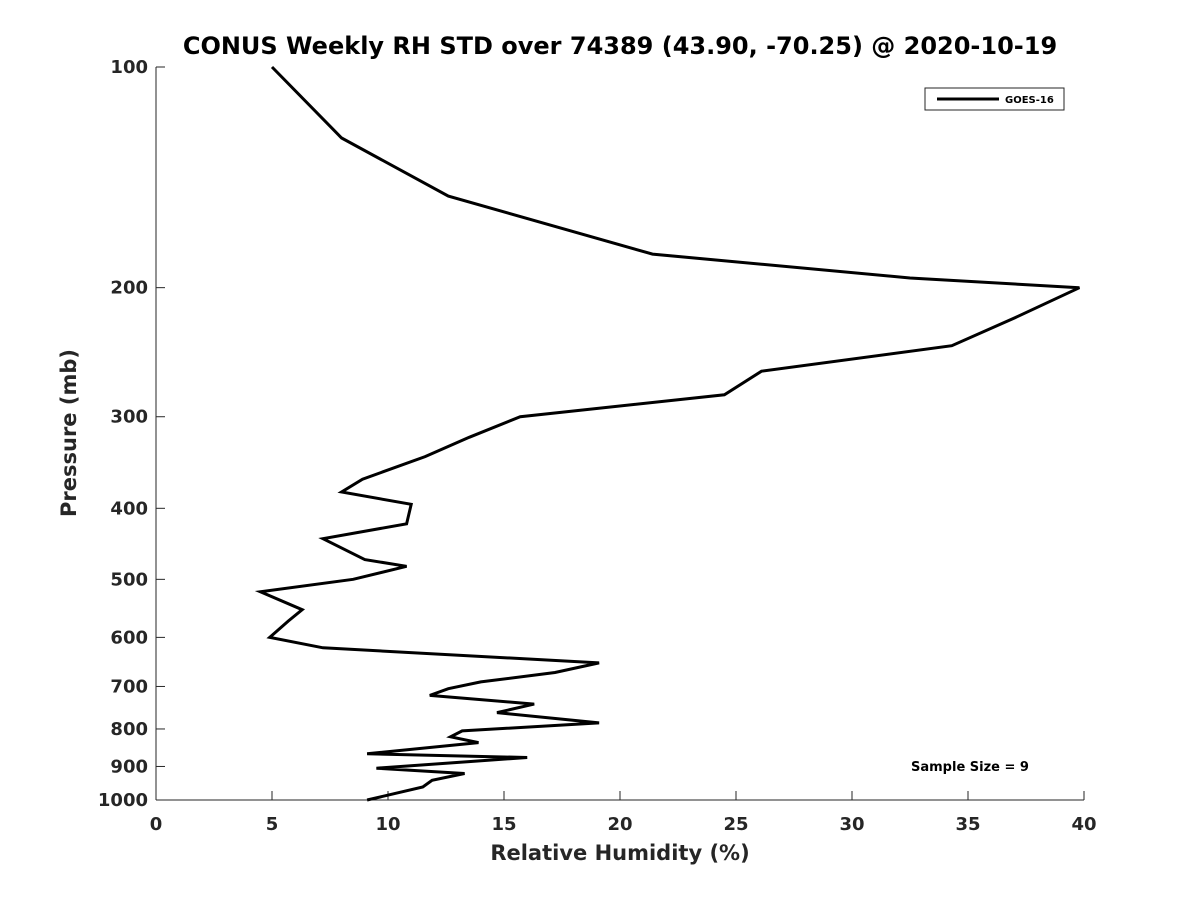  I want to click on x-tick-label: 15, so click(503, 824).